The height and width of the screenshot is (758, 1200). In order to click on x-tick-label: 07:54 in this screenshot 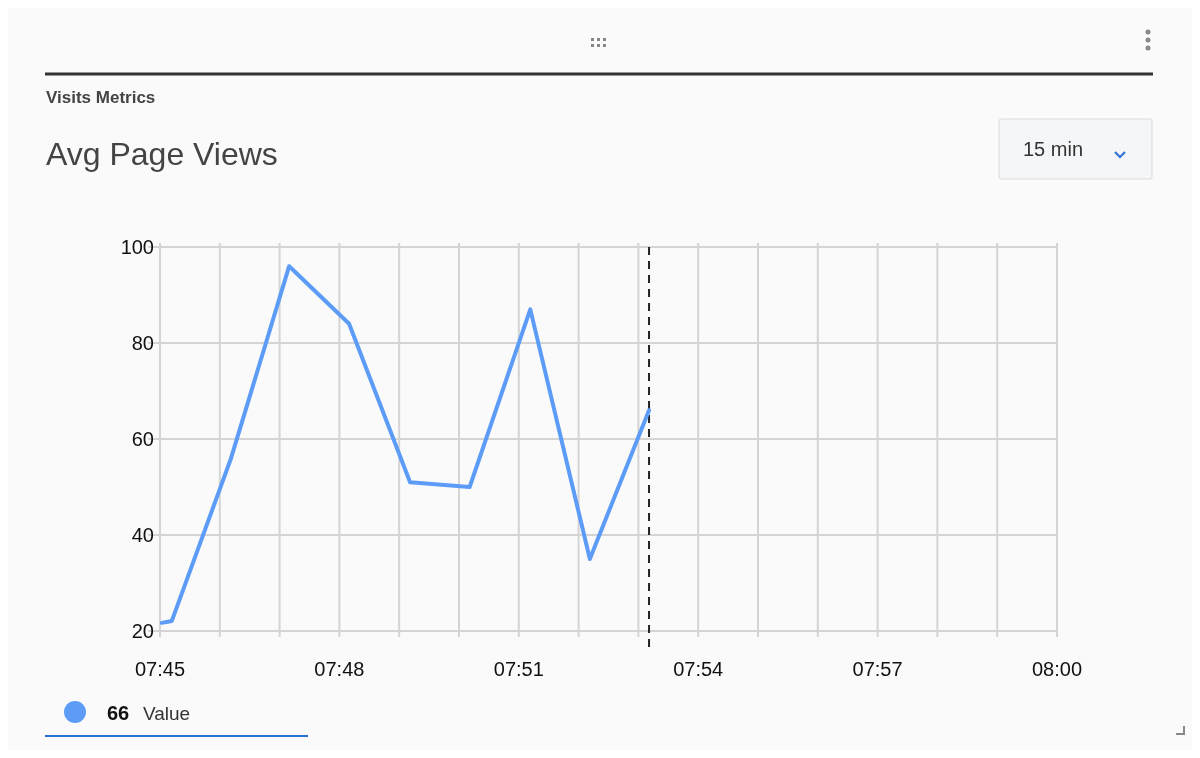, I will do `click(698, 669)`.